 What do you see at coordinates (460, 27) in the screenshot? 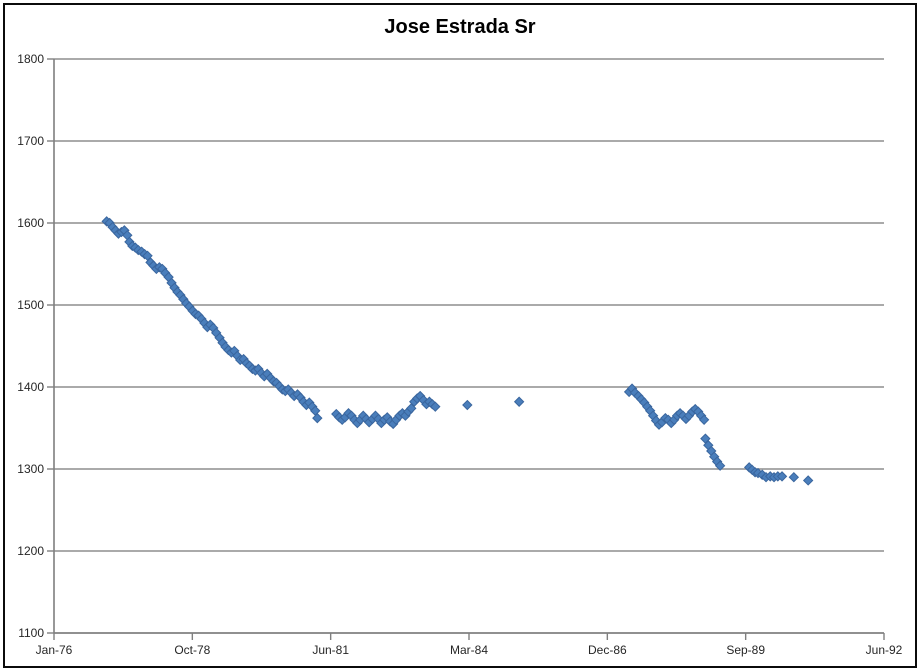
I see `chart-title: Jose Estrada Sr` at bounding box center [460, 27].